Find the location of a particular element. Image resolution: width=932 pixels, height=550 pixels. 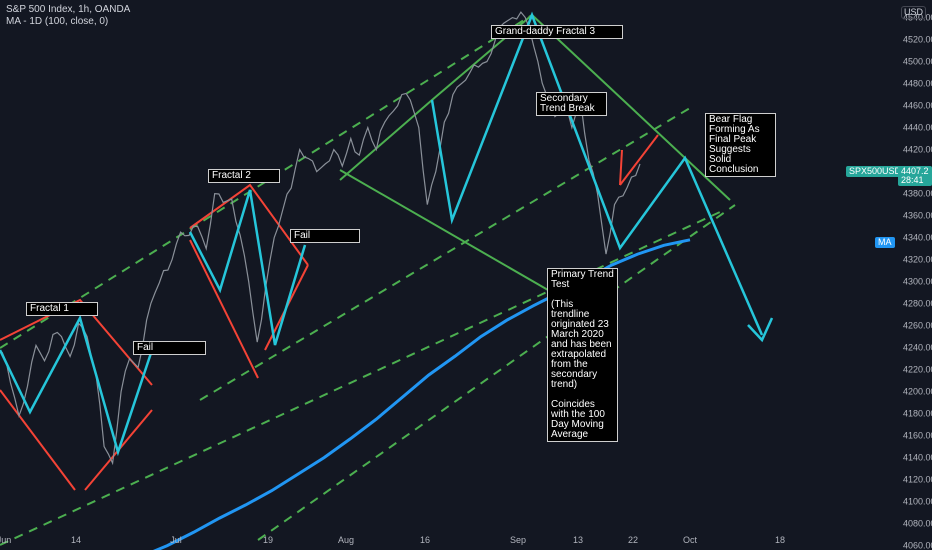

price-tick-24: 4540.00 is located at coordinates (917, 18).